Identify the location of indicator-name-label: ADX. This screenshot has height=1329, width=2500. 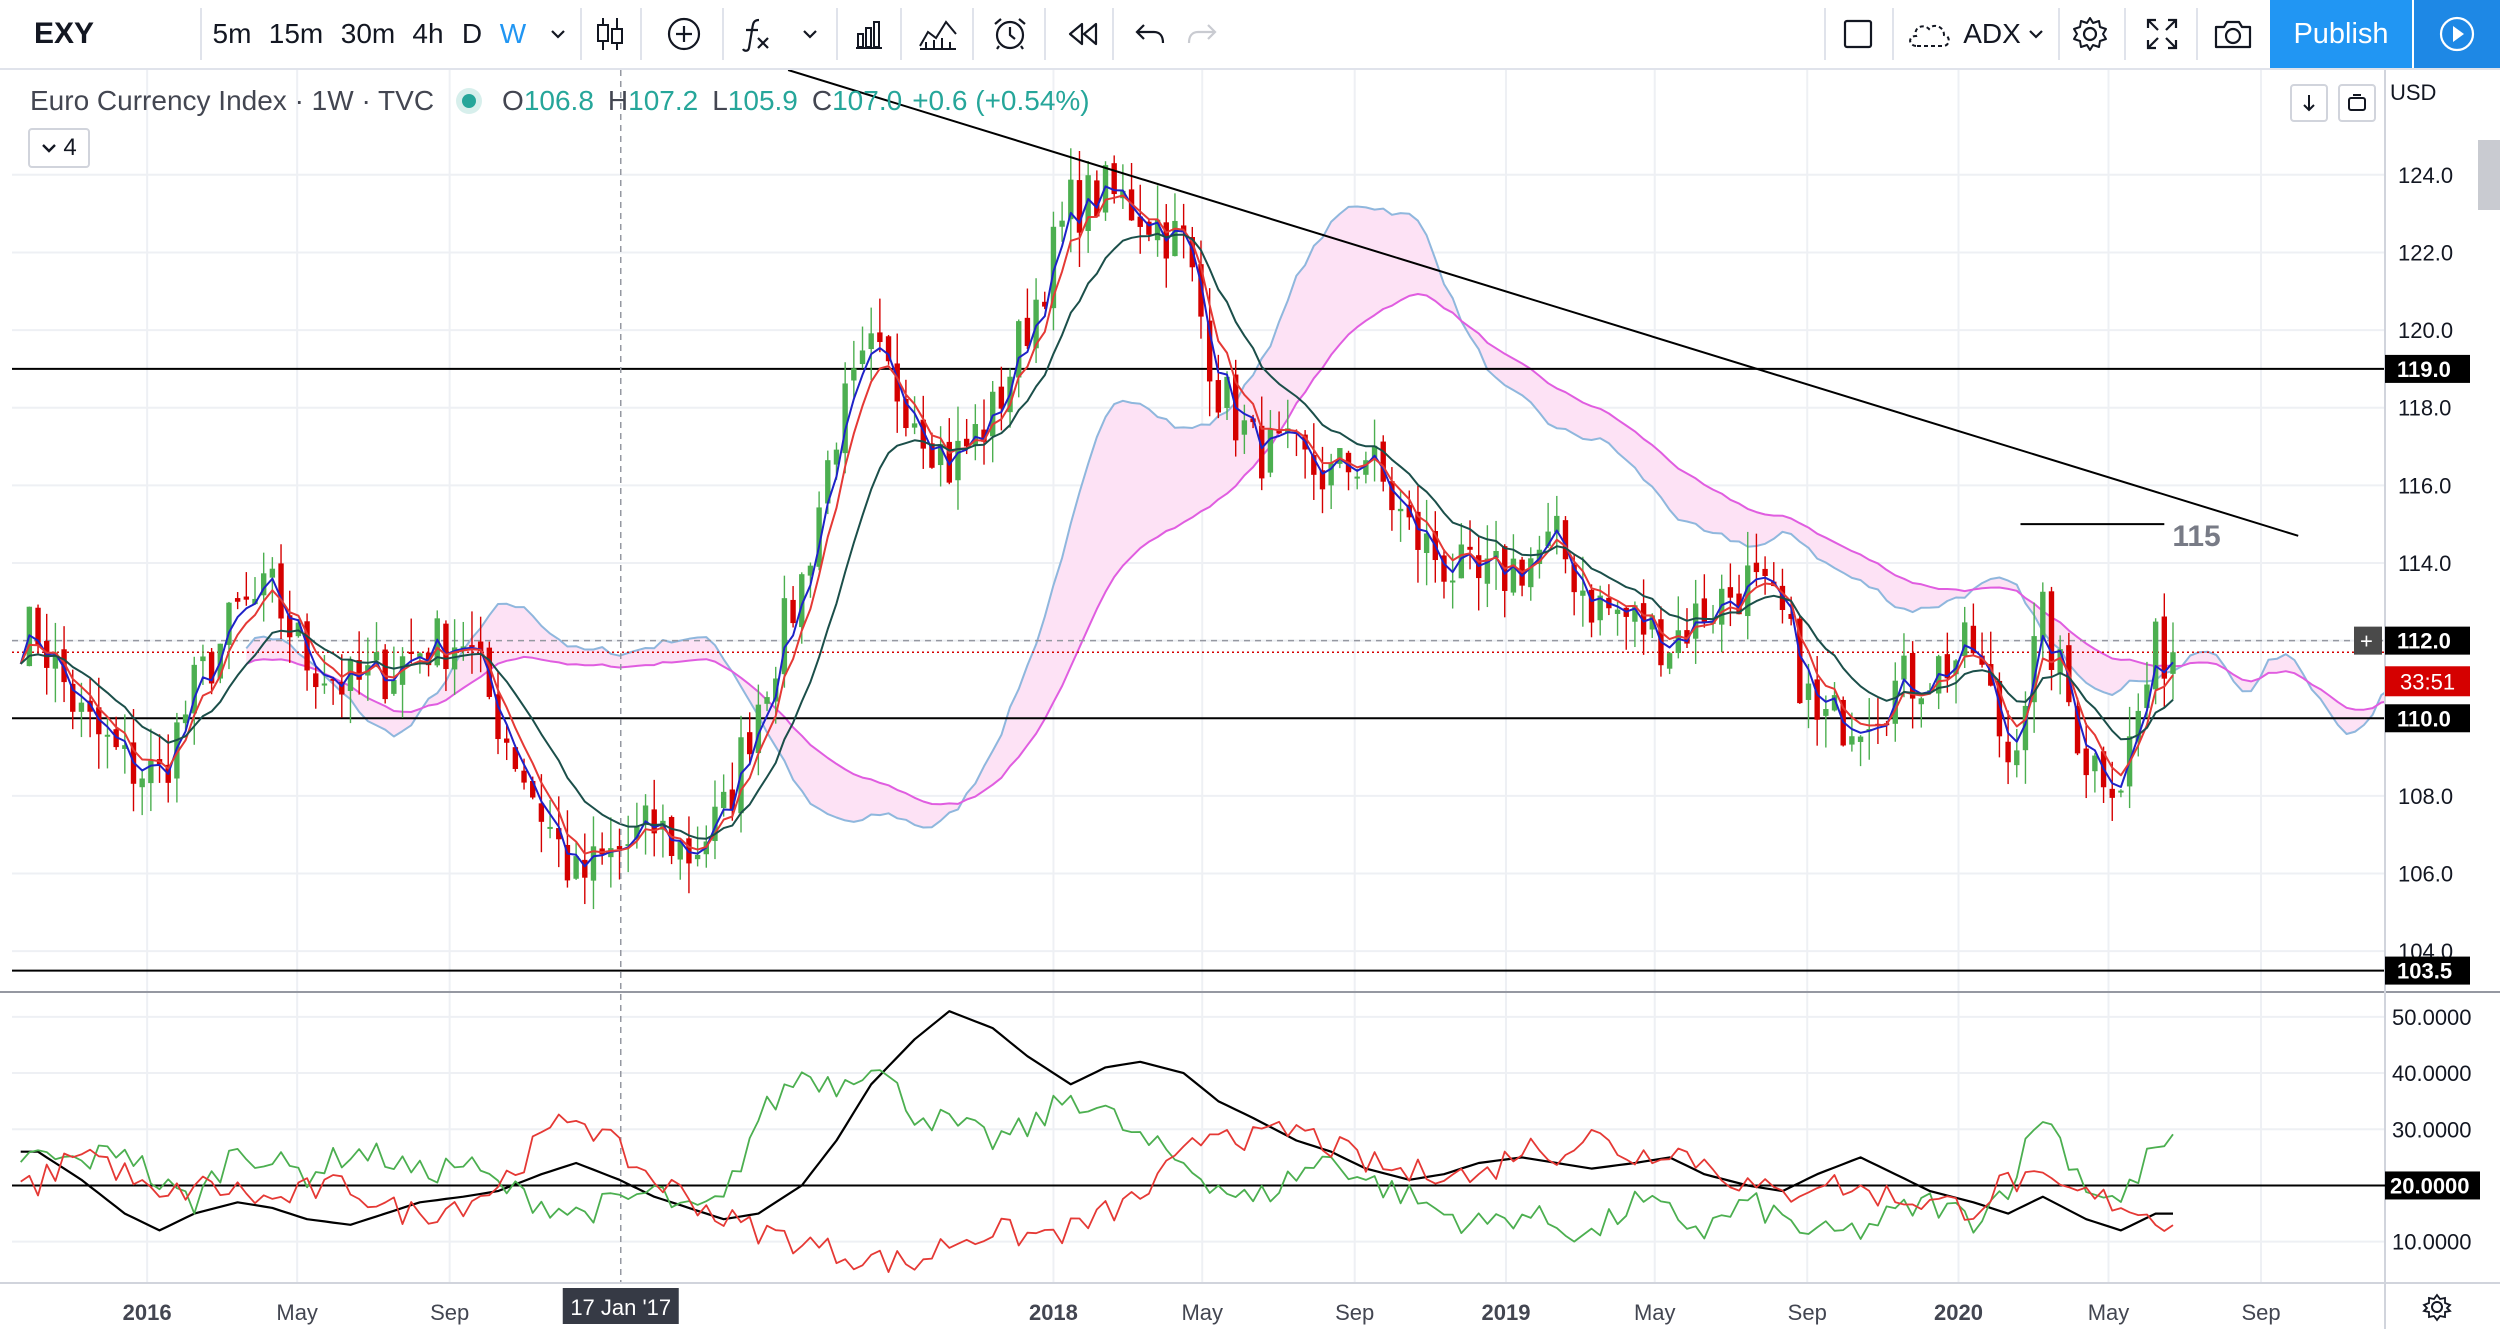
(1992, 33).